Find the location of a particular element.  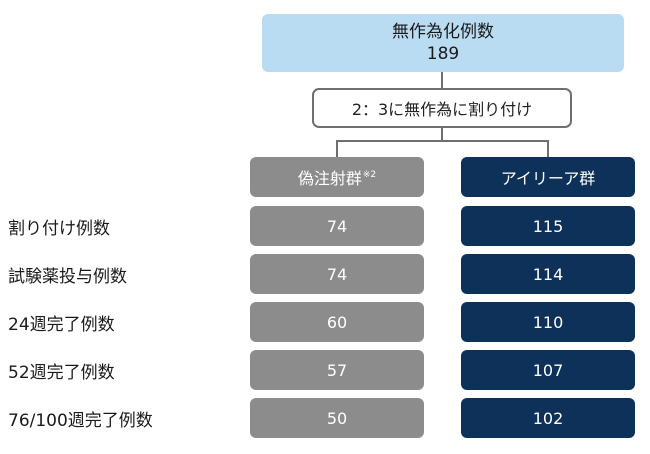

eylea-week76-100-value: 102 is located at coordinates (548, 418).